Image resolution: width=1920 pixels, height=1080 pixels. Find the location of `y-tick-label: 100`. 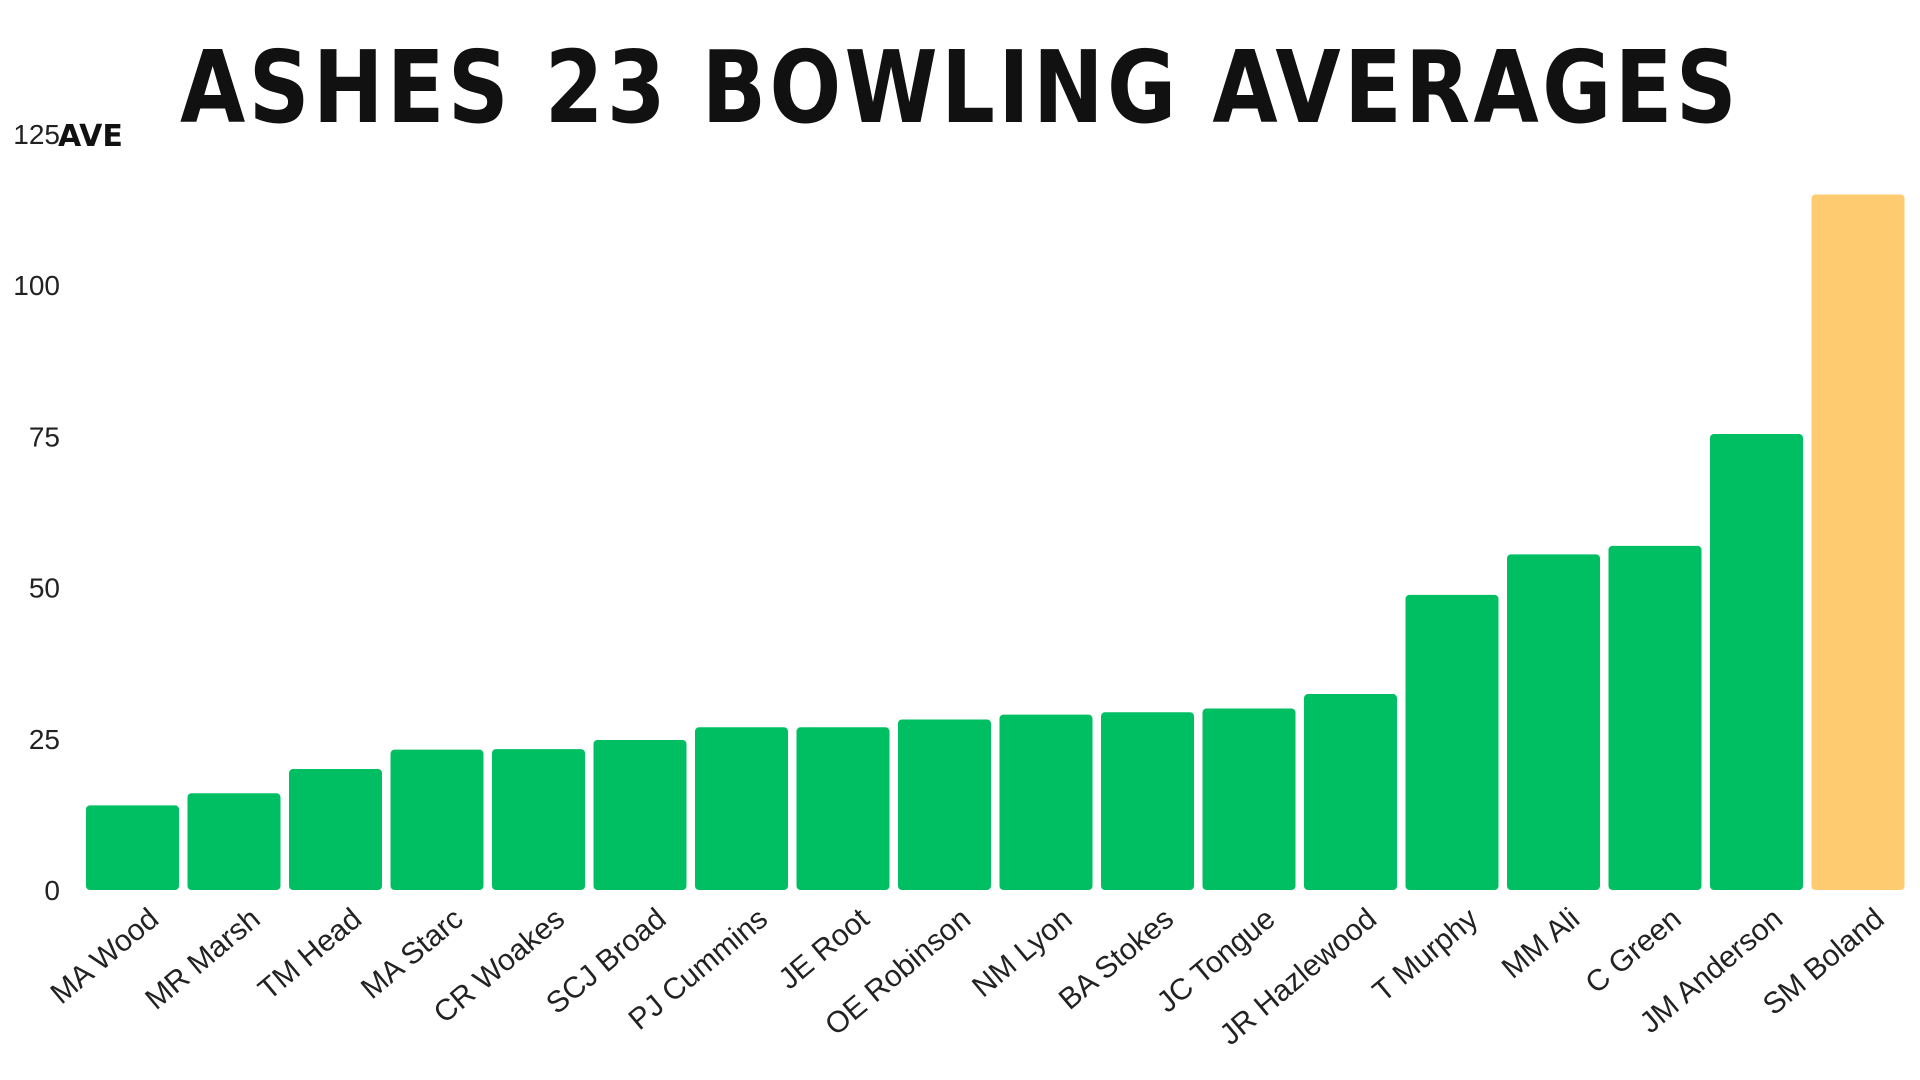

y-tick-label: 100 is located at coordinates (36, 285).